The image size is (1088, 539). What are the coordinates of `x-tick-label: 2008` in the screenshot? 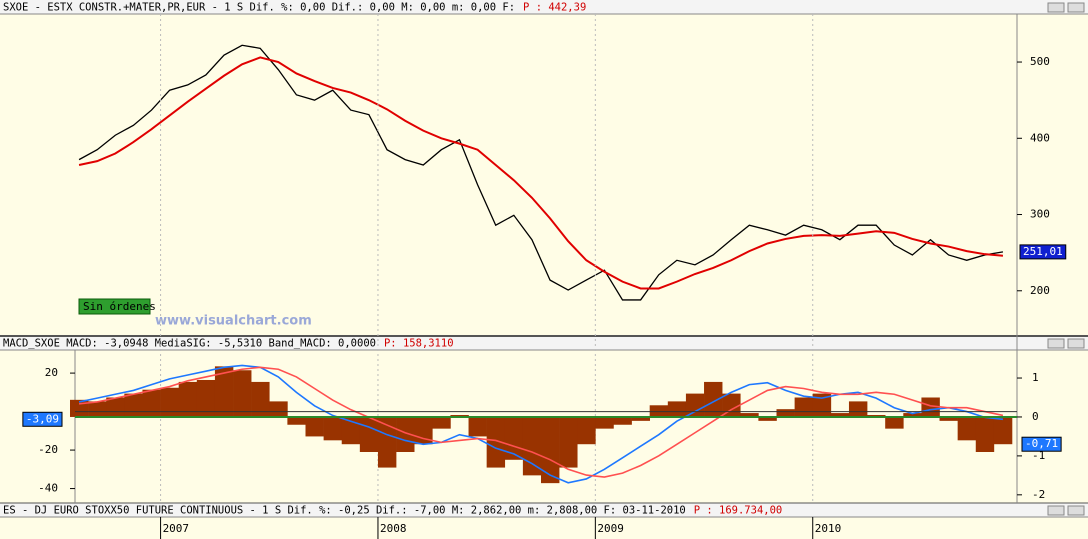 It's located at (393, 528).